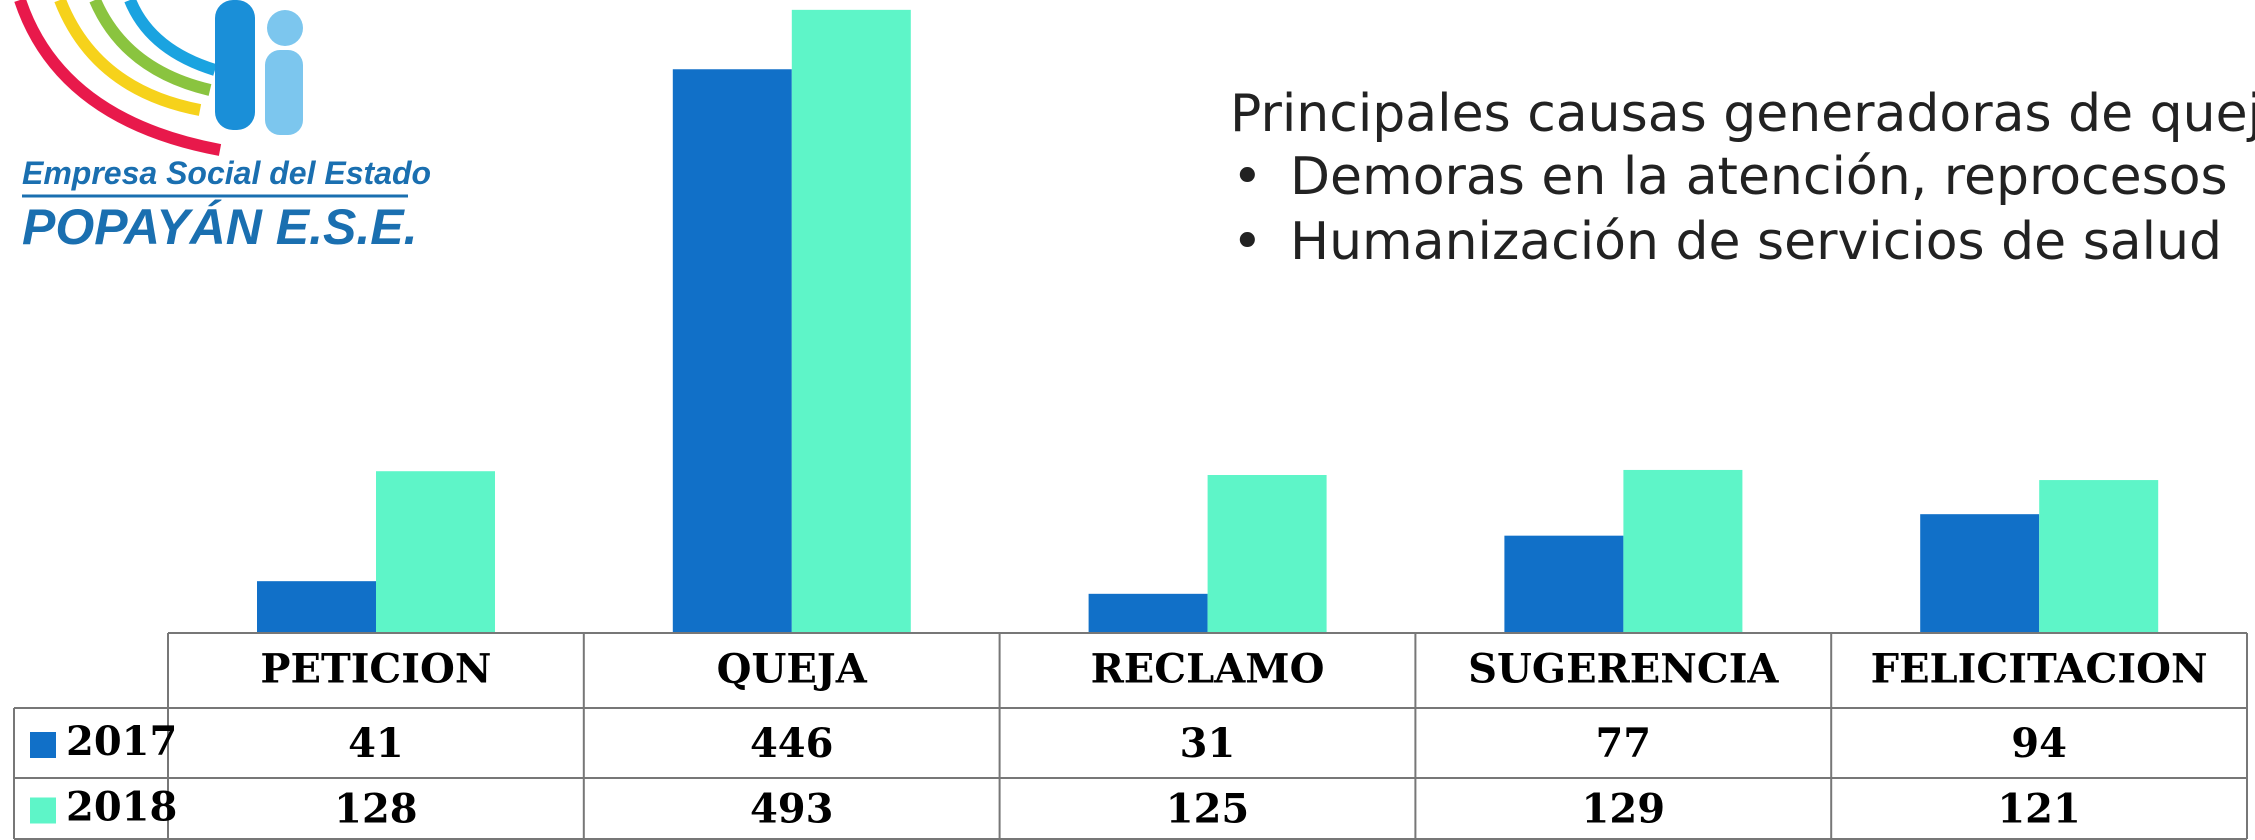  Describe the element at coordinates (1208, 743) in the screenshot. I see `value-cell: 31` at that location.